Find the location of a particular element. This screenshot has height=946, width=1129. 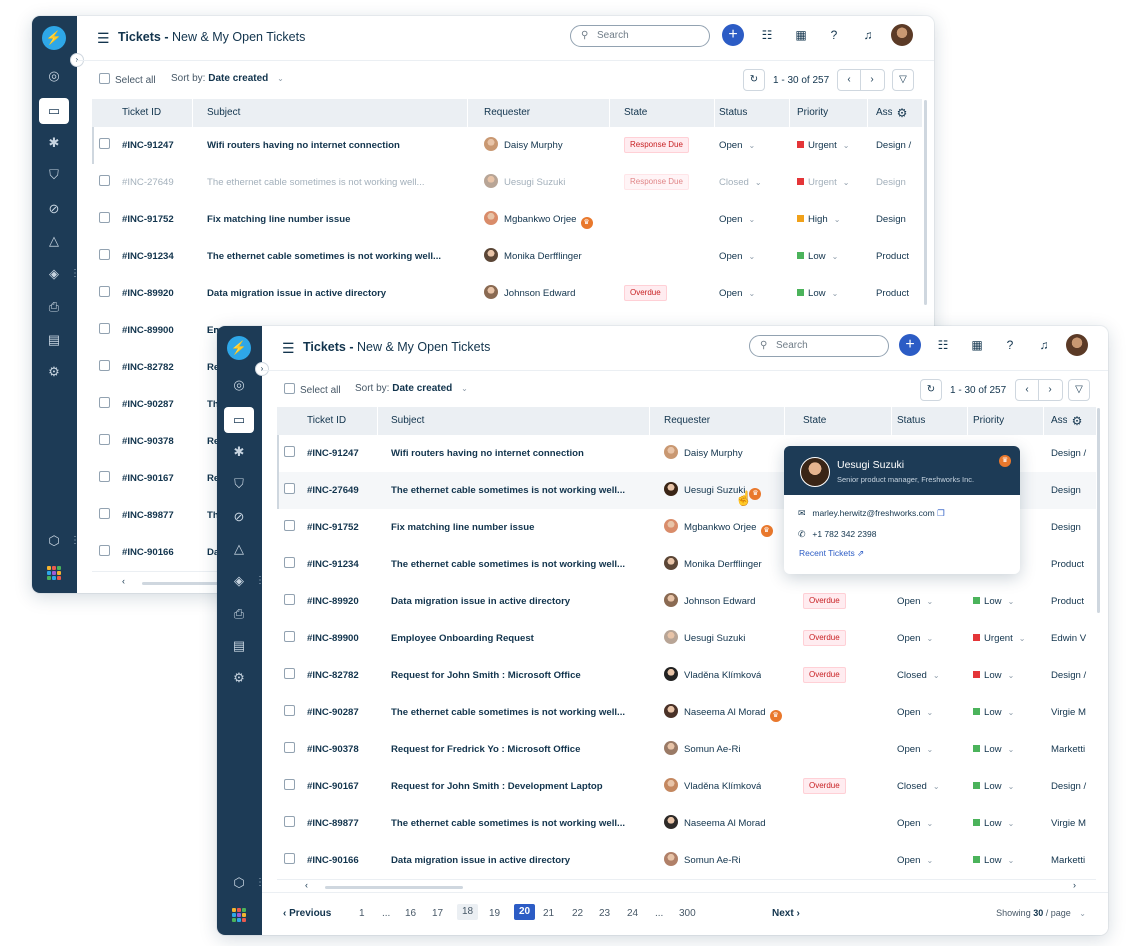

bell-icon: ♫ is located at coordinates (868, 35).